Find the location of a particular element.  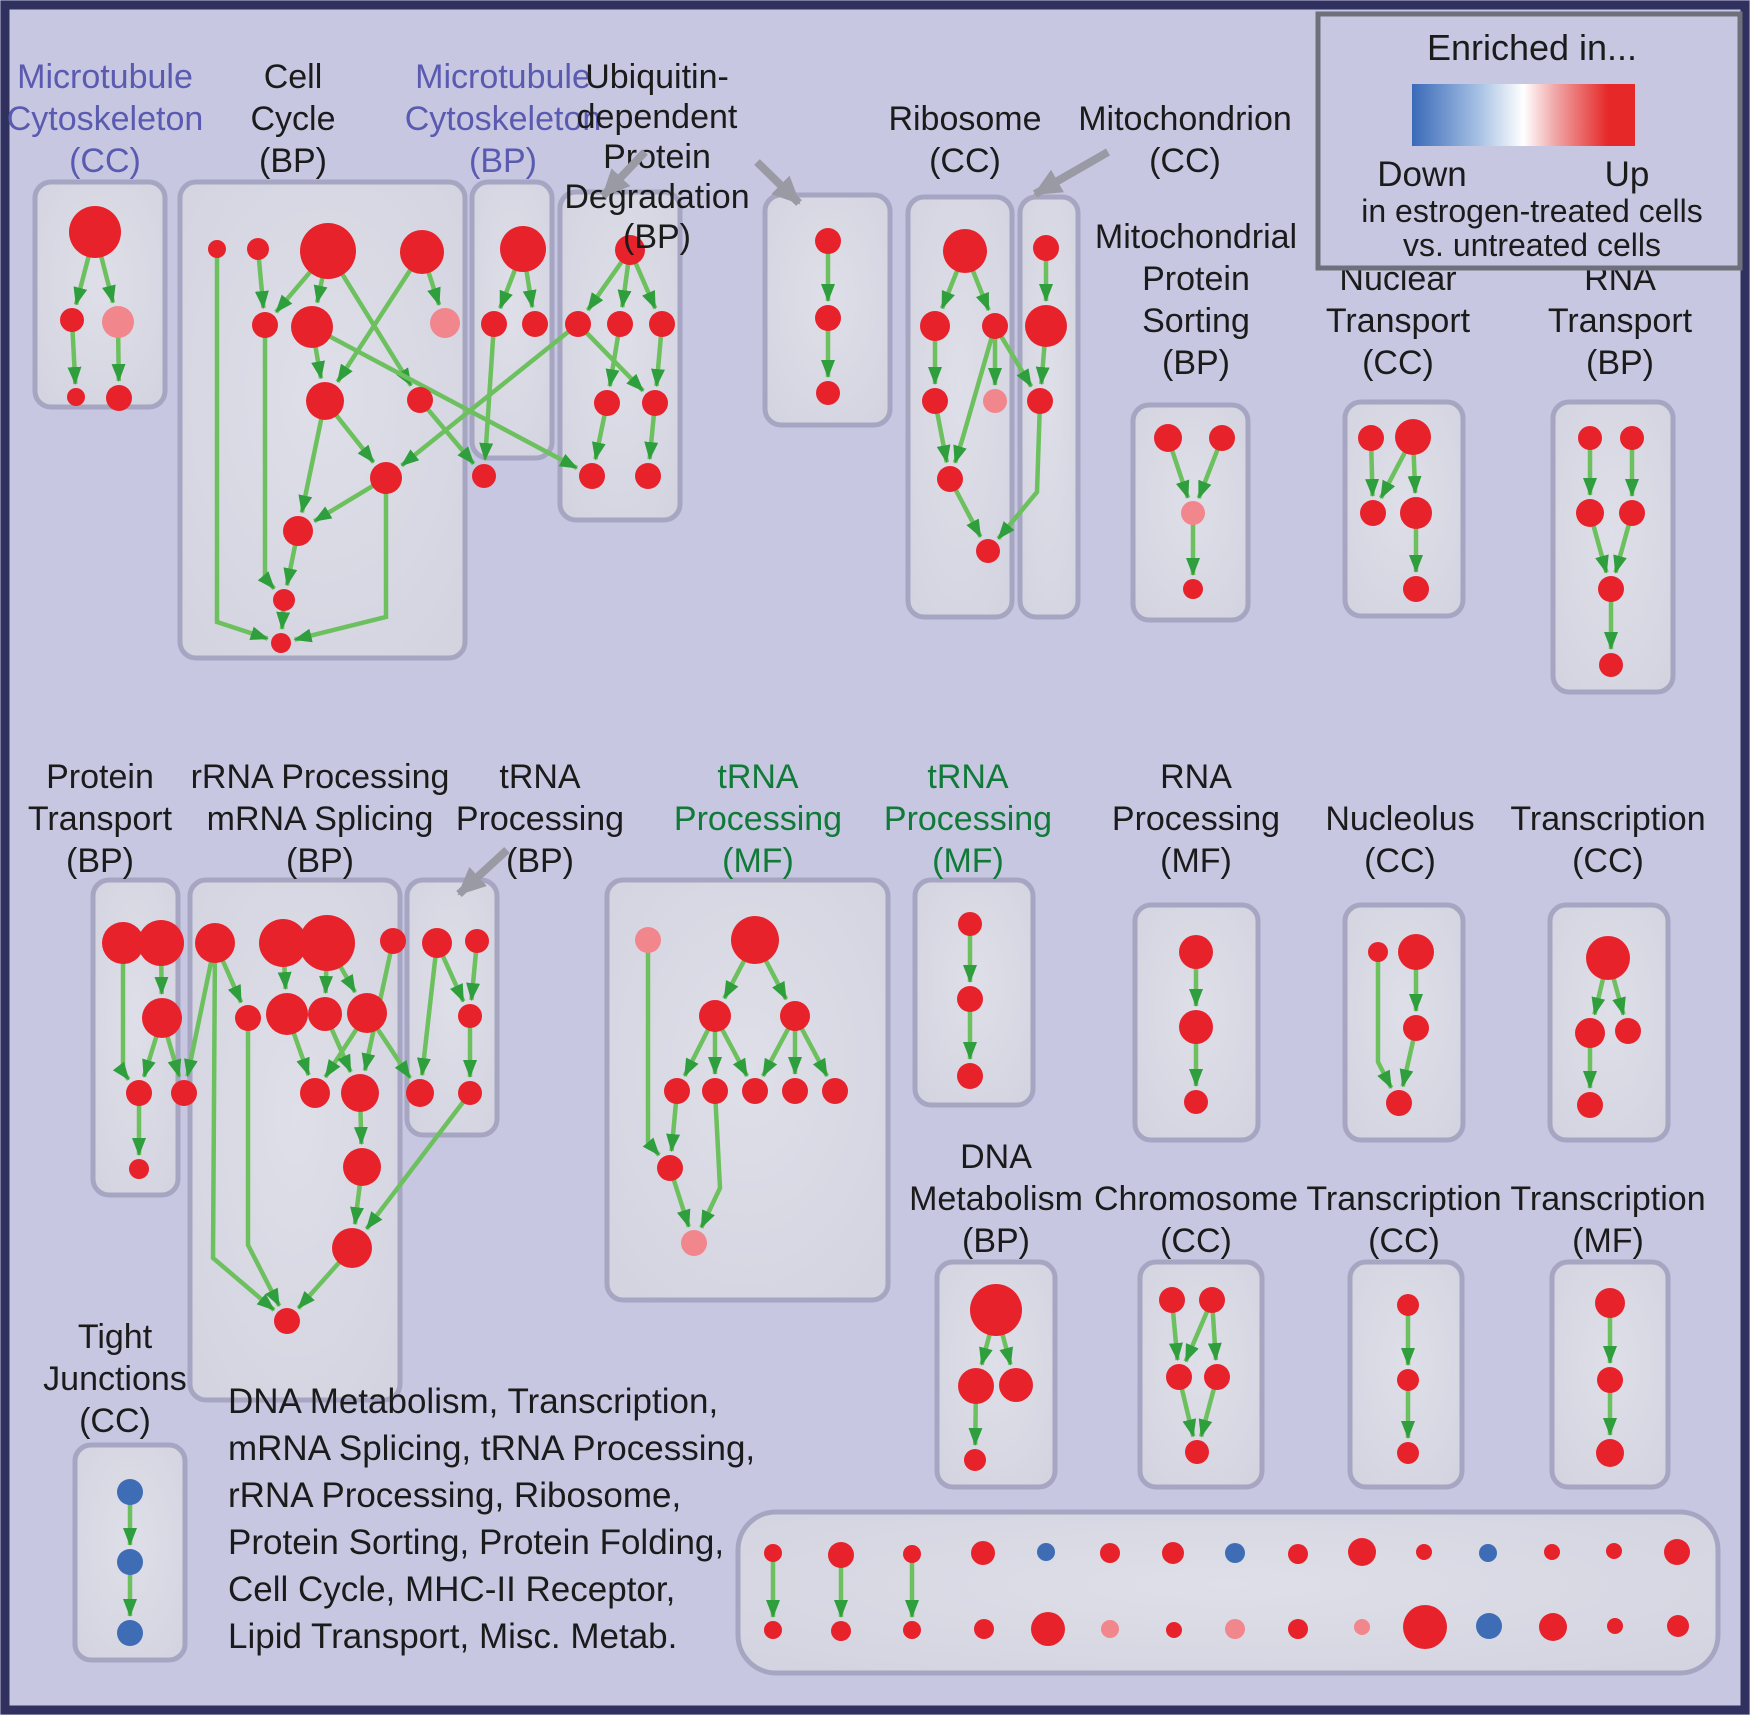

go-term-node-b7-red is located at coordinates (420, 400).